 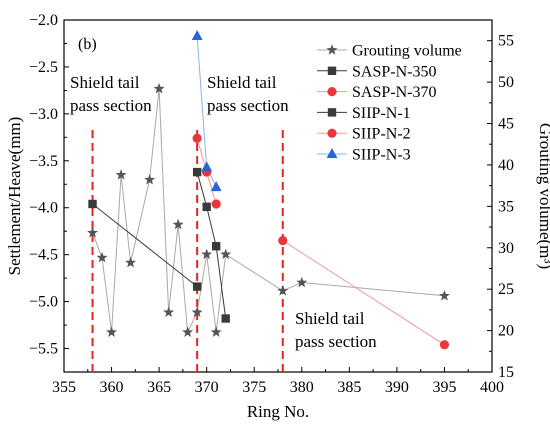 I want to click on legend-label-4: SIIP-N-1, so click(x=381, y=113).